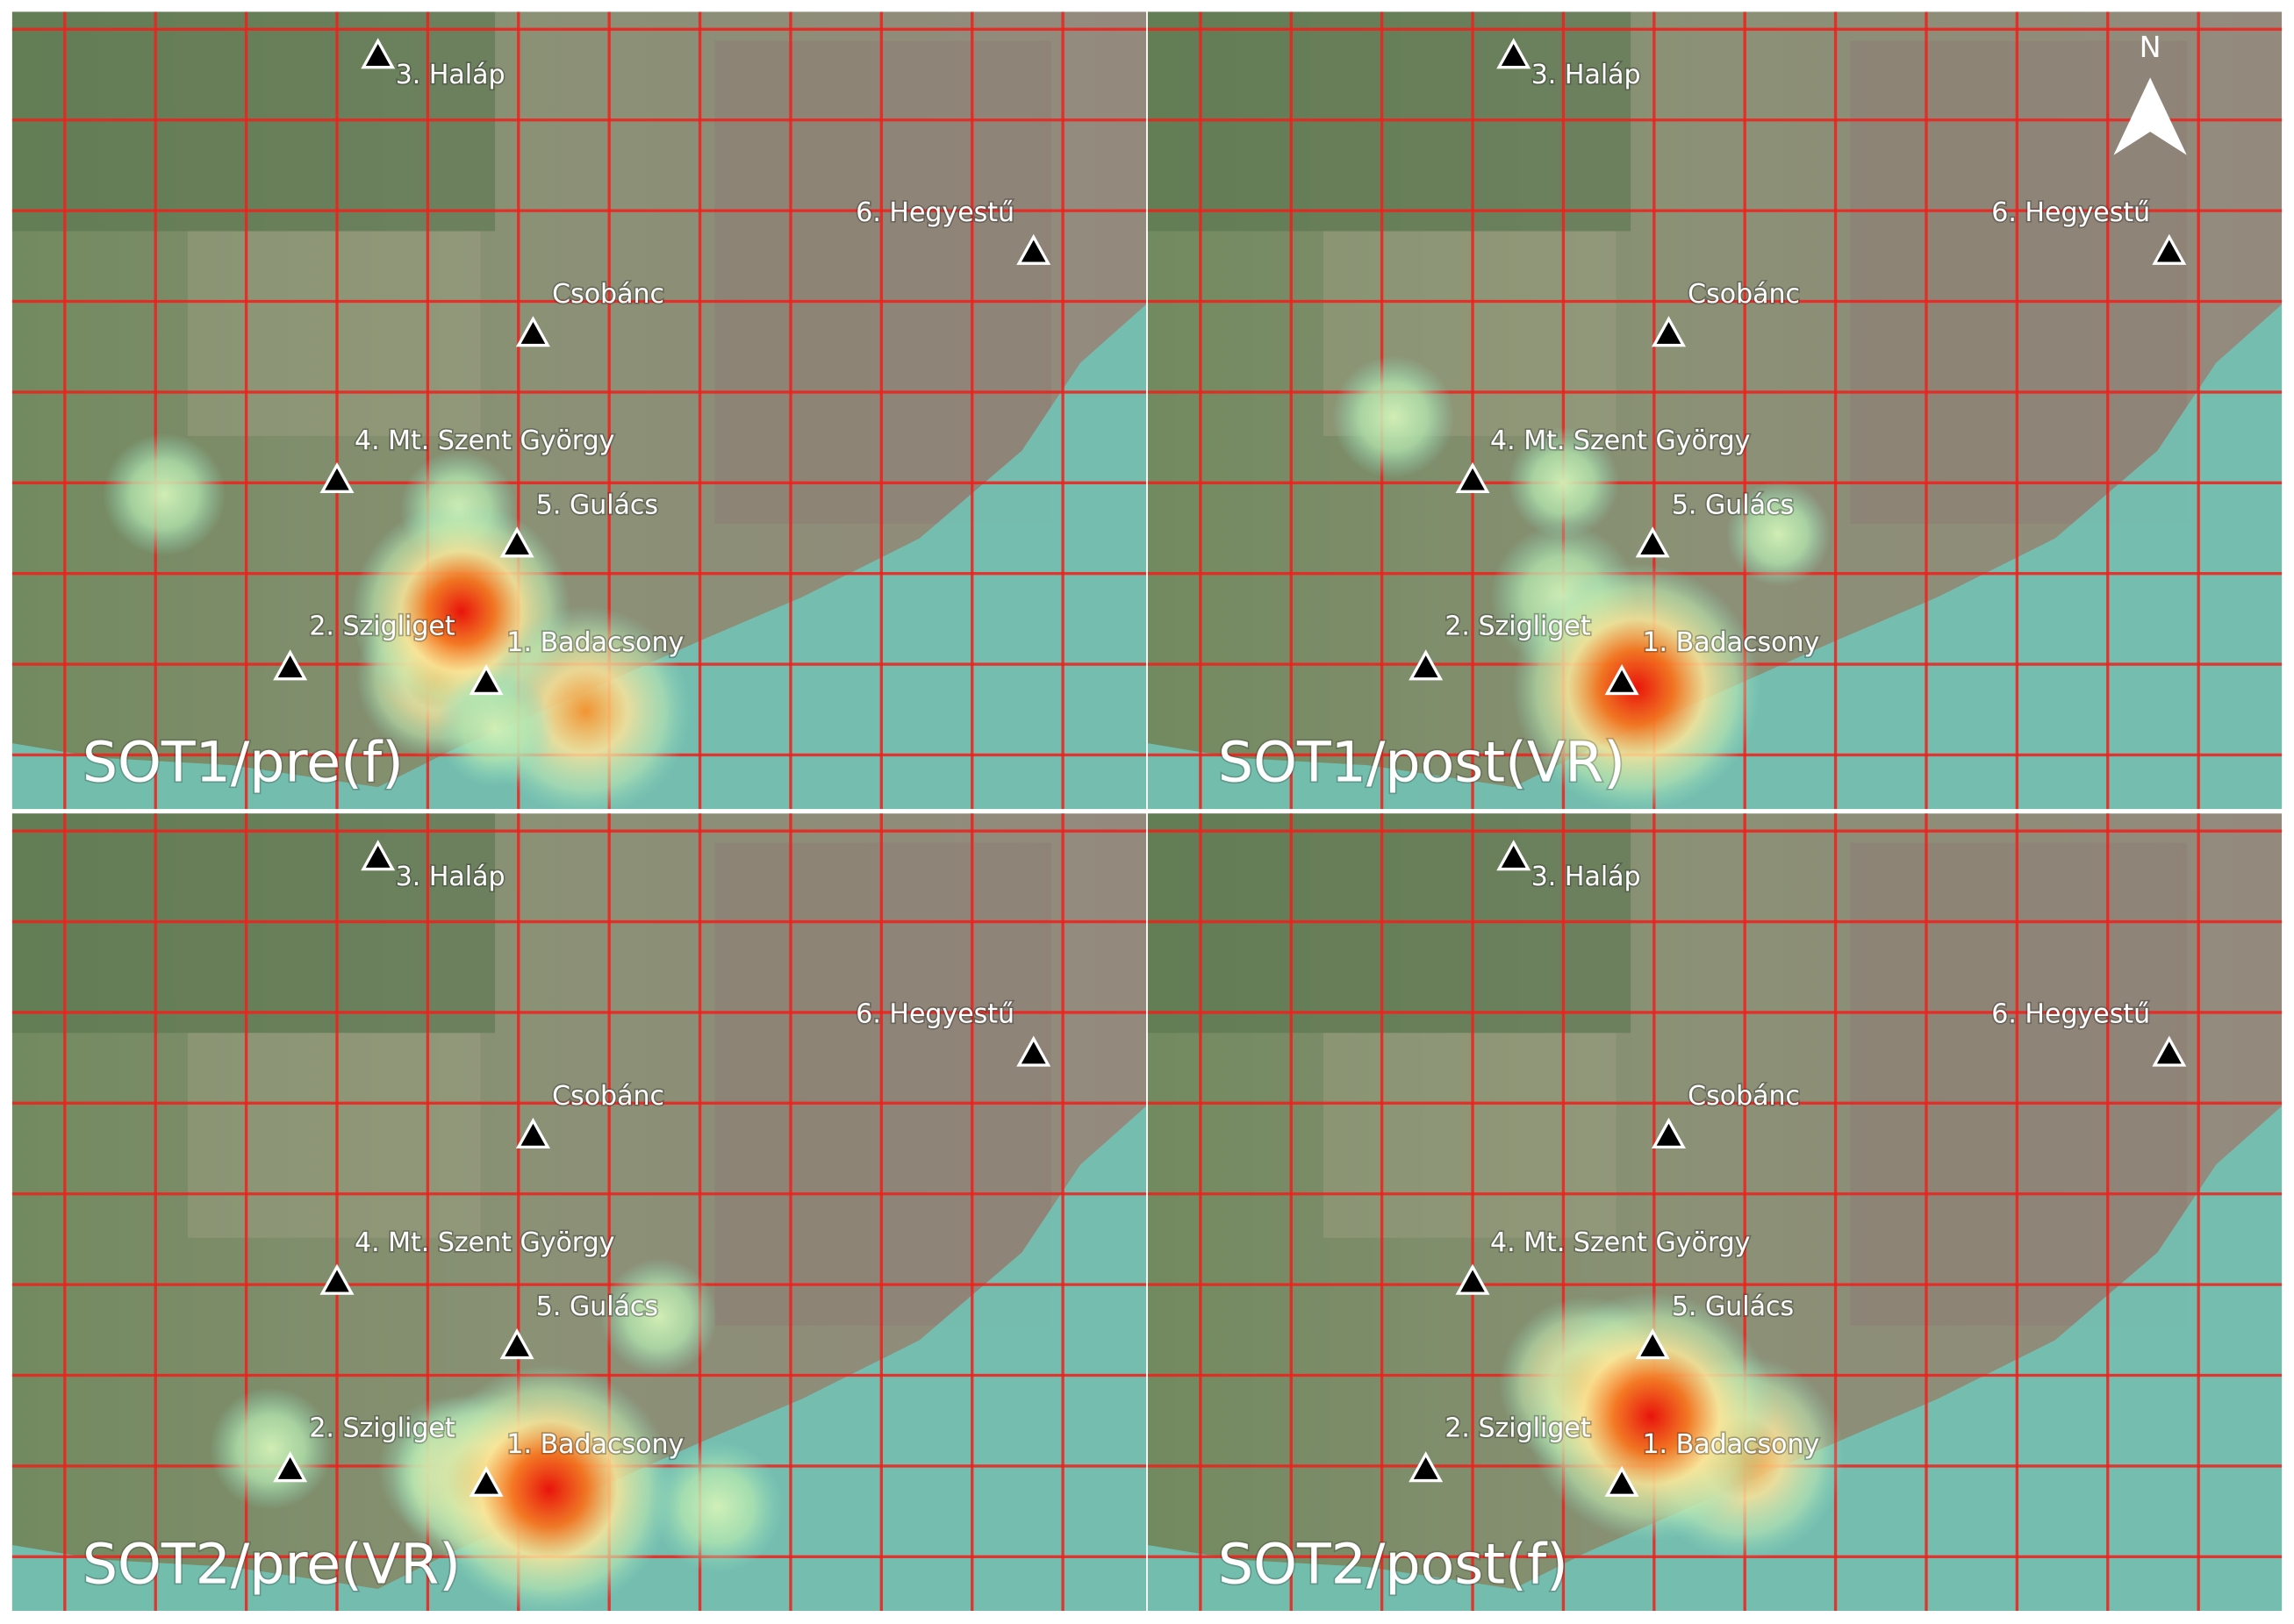  What do you see at coordinates (271, 1564) in the screenshot?
I see `panel-label: SOT2/pre(VR)` at bounding box center [271, 1564].